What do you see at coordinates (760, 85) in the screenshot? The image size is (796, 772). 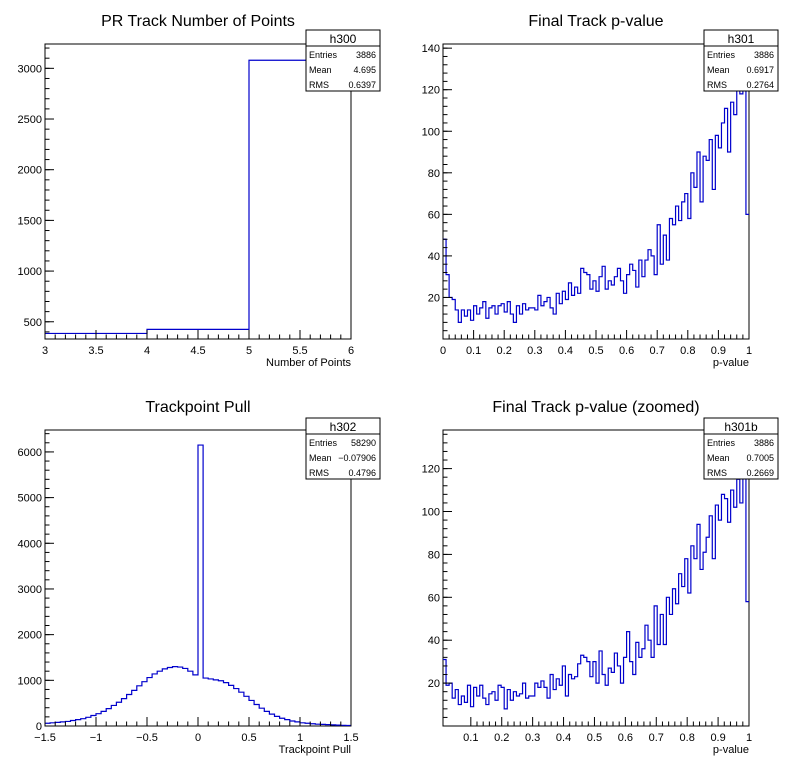 I see `stats-value: 0.2764` at bounding box center [760, 85].